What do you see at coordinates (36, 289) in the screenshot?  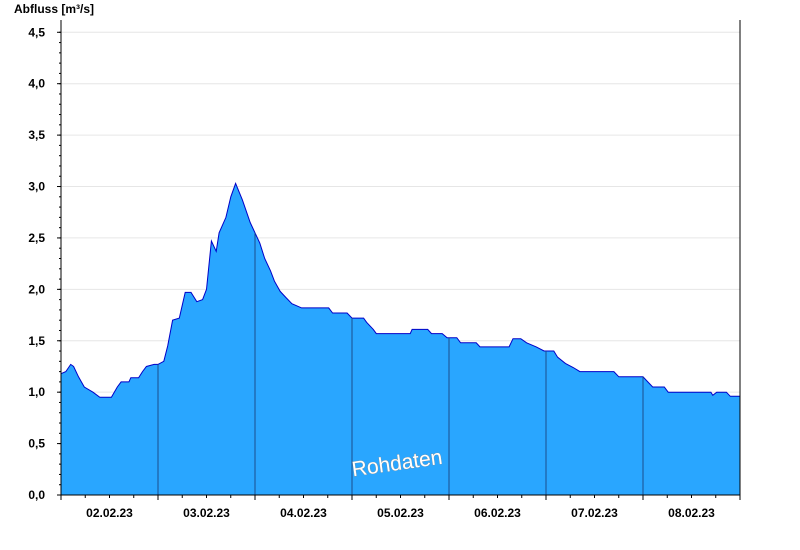 I see `y-tick-label-4: 2,0` at bounding box center [36, 289].